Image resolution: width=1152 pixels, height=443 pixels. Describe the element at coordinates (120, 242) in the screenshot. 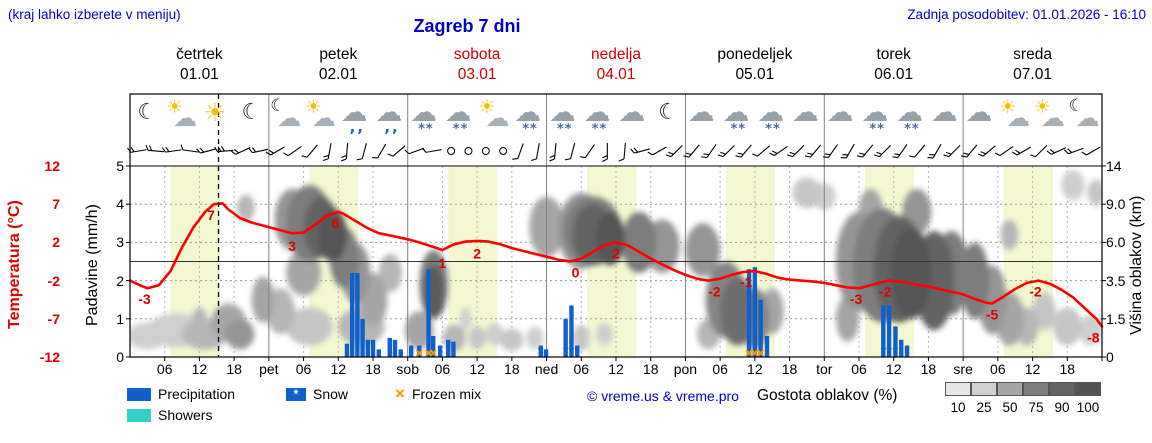

I see `precipitation-tick-label: 3` at that location.